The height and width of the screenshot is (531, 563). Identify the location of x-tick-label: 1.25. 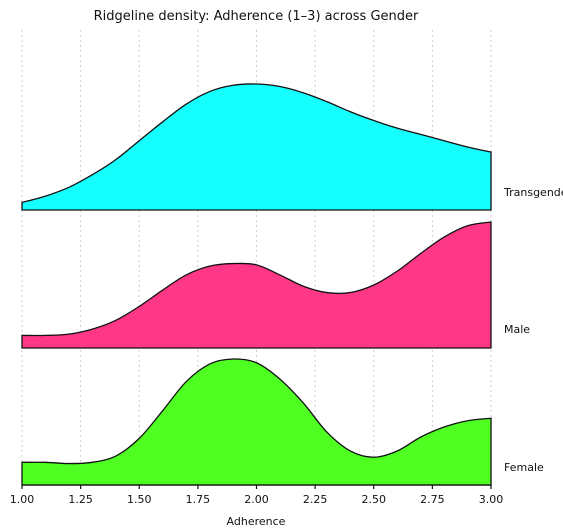
(80, 499).